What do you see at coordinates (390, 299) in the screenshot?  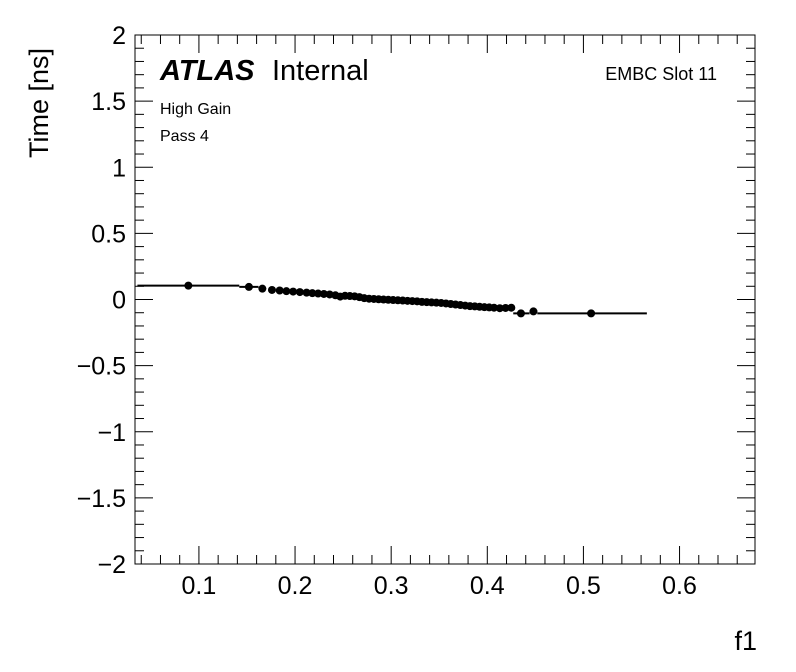 I see `data-points` at bounding box center [390, 299].